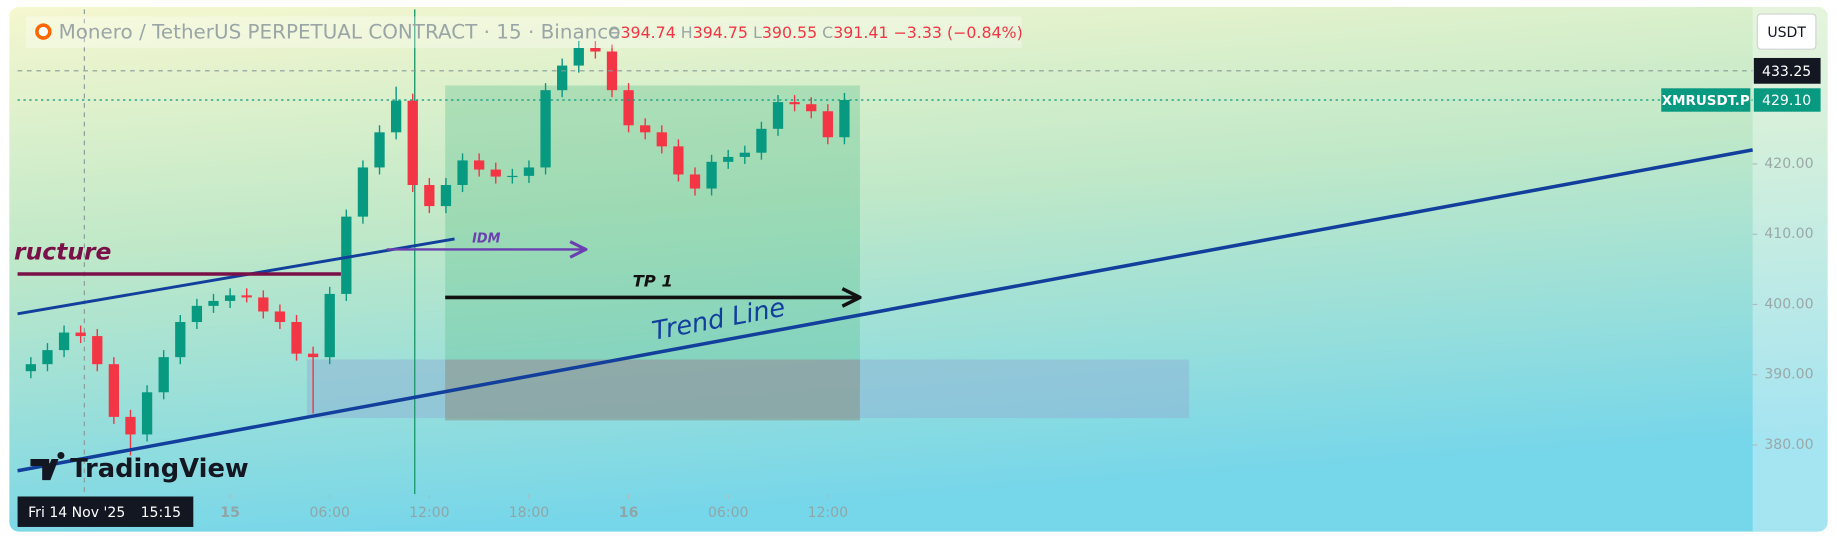 The width and height of the screenshot is (1837, 541). What do you see at coordinates (230, 513) in the screenshot?
I see `x-tick-label: 15` at bounding box center [230, 513].